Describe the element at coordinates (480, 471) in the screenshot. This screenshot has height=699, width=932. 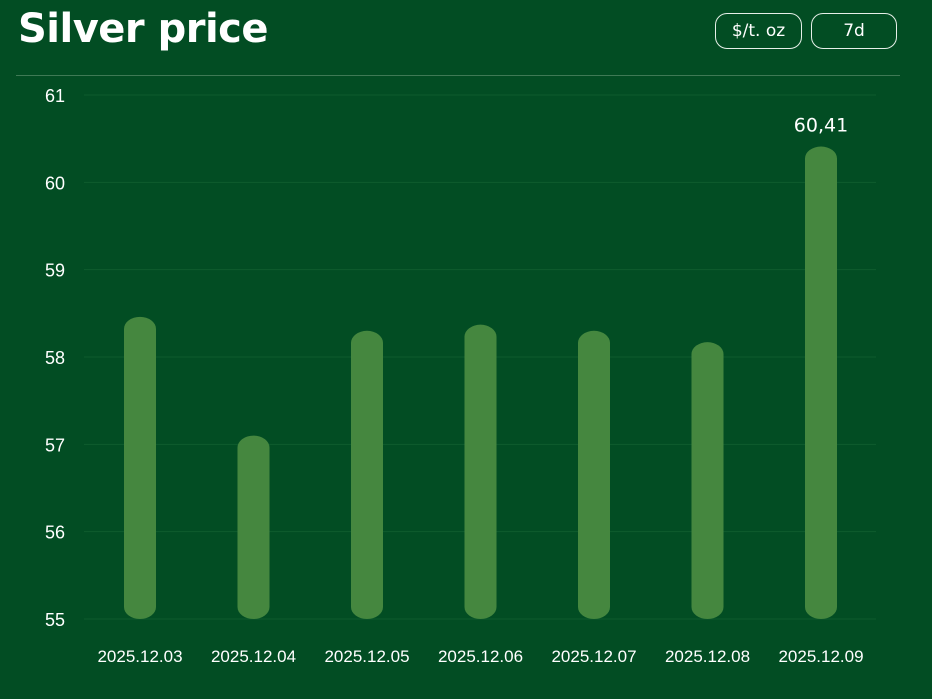
I see `bar-2025.12.06` at that location.